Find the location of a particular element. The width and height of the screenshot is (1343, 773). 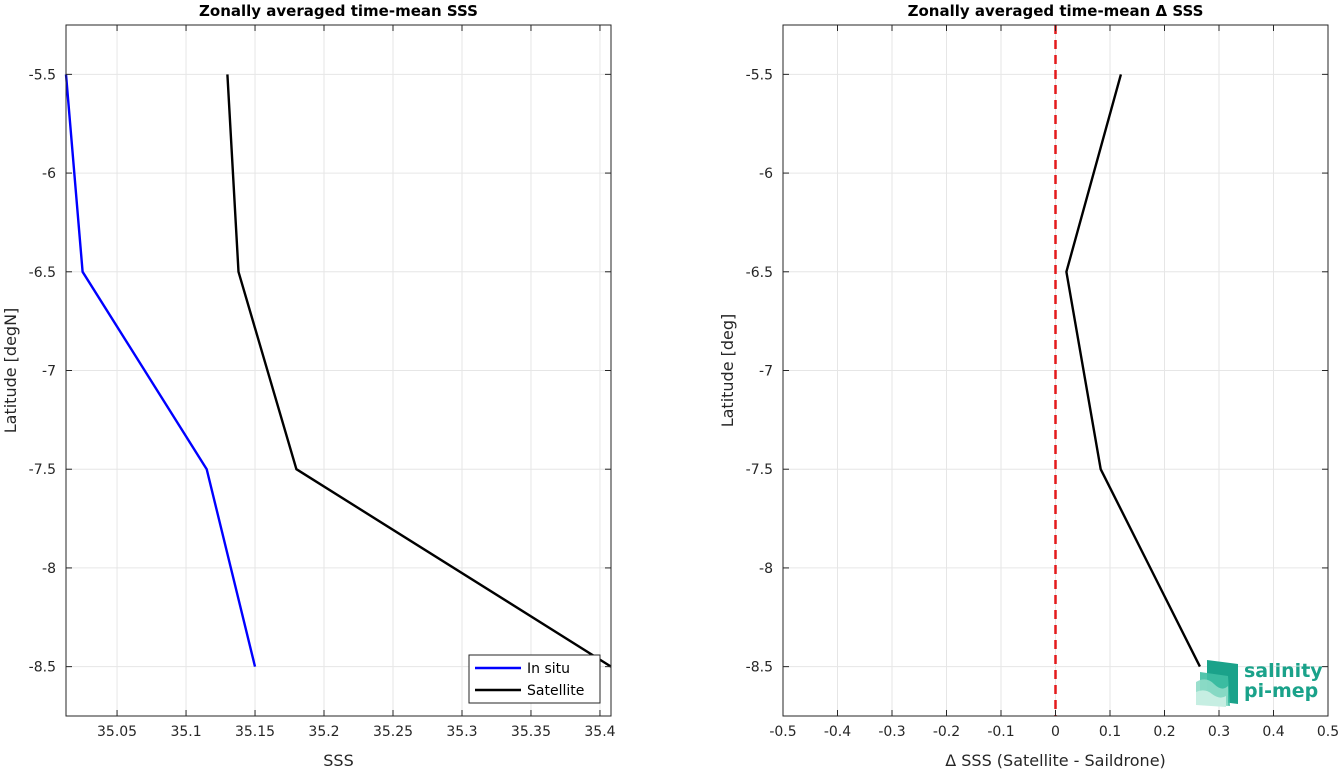

x-tick-label: 0.2 is located at coordinates (1164, 732).